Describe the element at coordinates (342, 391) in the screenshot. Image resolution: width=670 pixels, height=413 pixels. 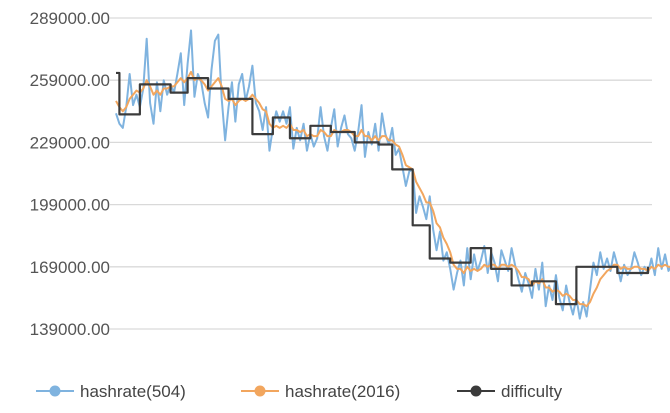
I see `legend-label-1: hashrate(2016)` at that location.